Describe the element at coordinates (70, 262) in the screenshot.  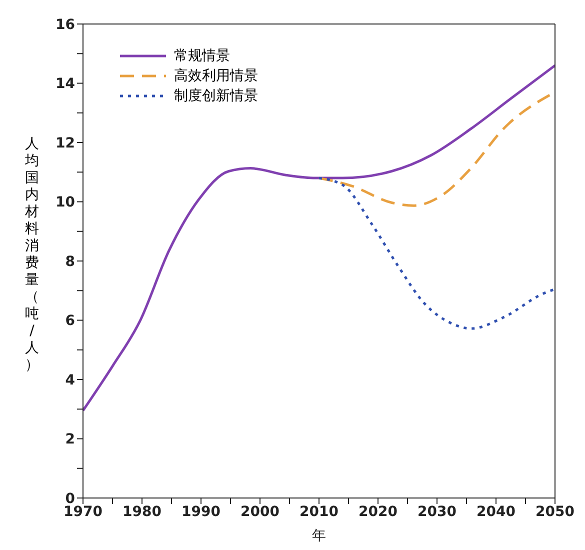
I see `y-tick-label: 8` at that location.